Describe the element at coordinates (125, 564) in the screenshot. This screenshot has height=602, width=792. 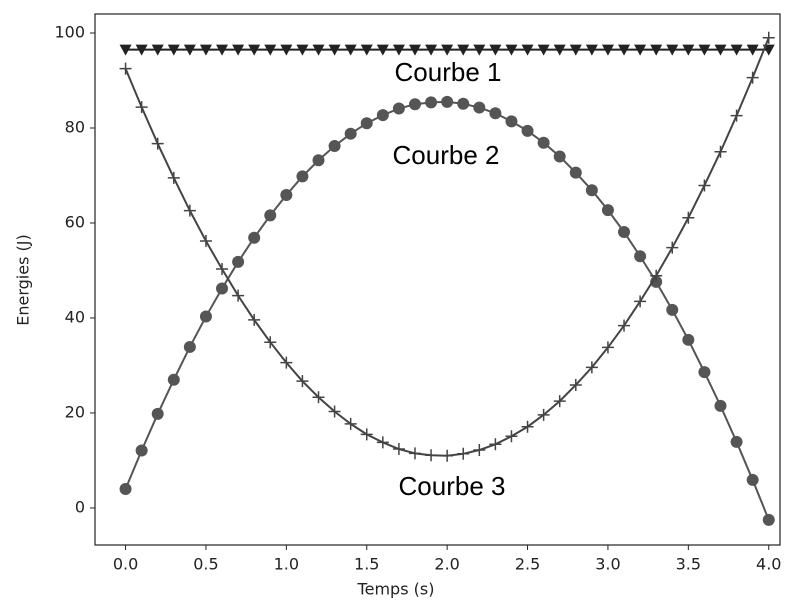
I see `x-tick-label: 0.0` at that location.